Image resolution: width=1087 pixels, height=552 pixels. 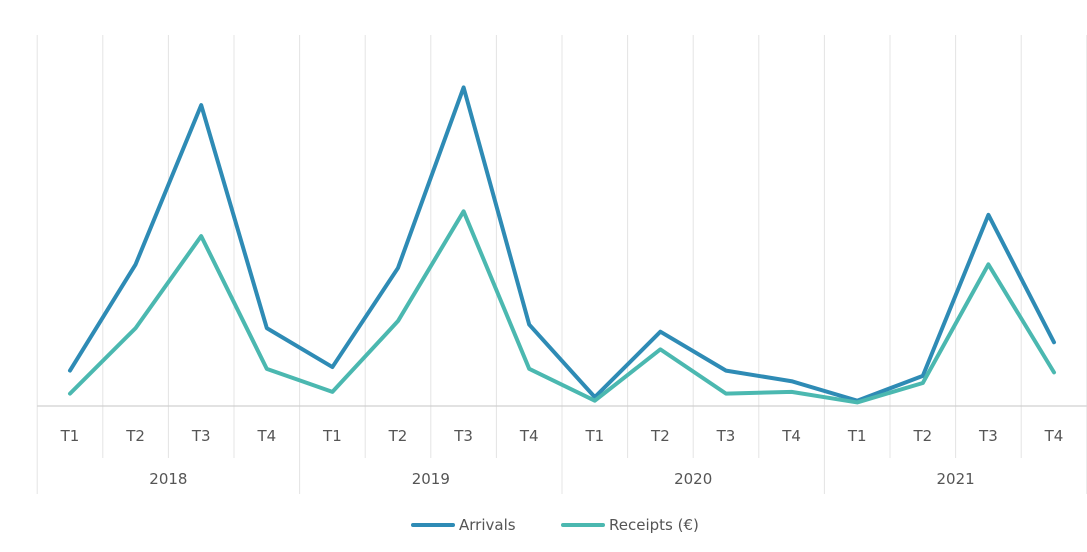 I want to click on legend-item-receipts: Receipts (€), so click(x=630, y=525).